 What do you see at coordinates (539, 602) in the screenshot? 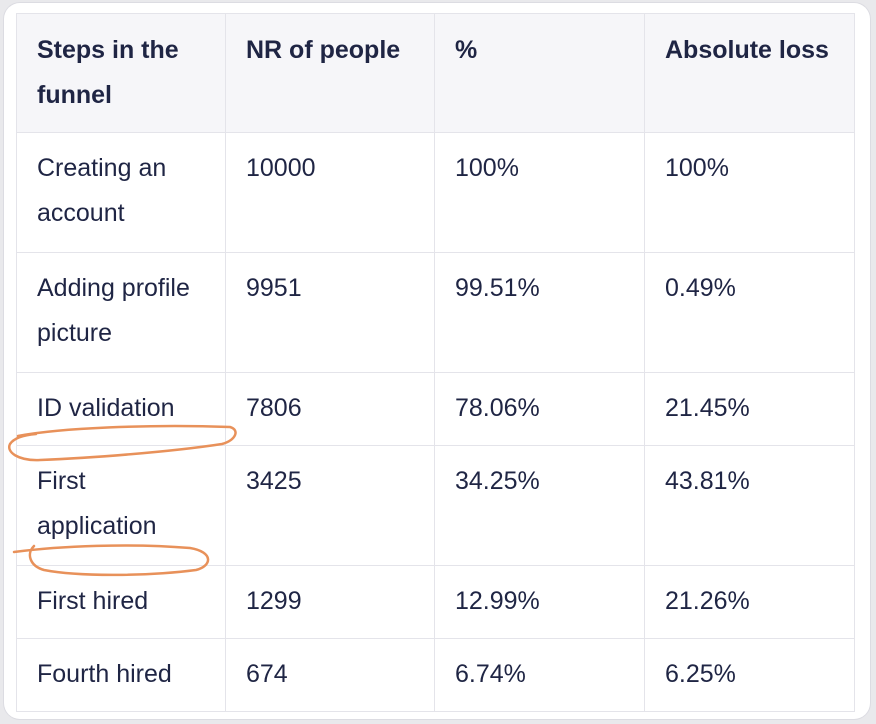
I see `cell-percent: 12.99%` at bounding box center [539, 602].